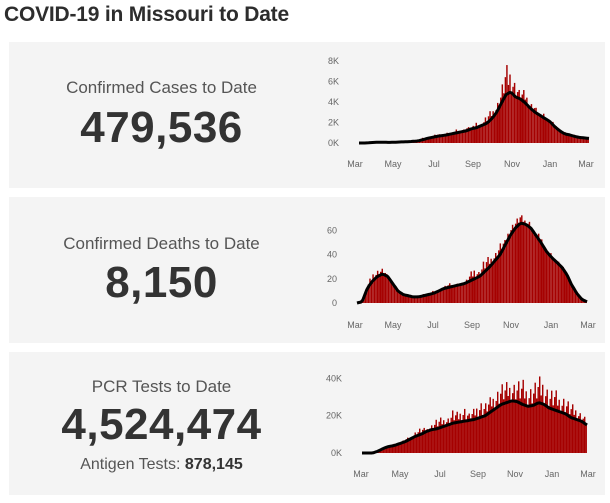  I want to click on page-title: COVID-19 in Missouri to Date, so click(146, 14).